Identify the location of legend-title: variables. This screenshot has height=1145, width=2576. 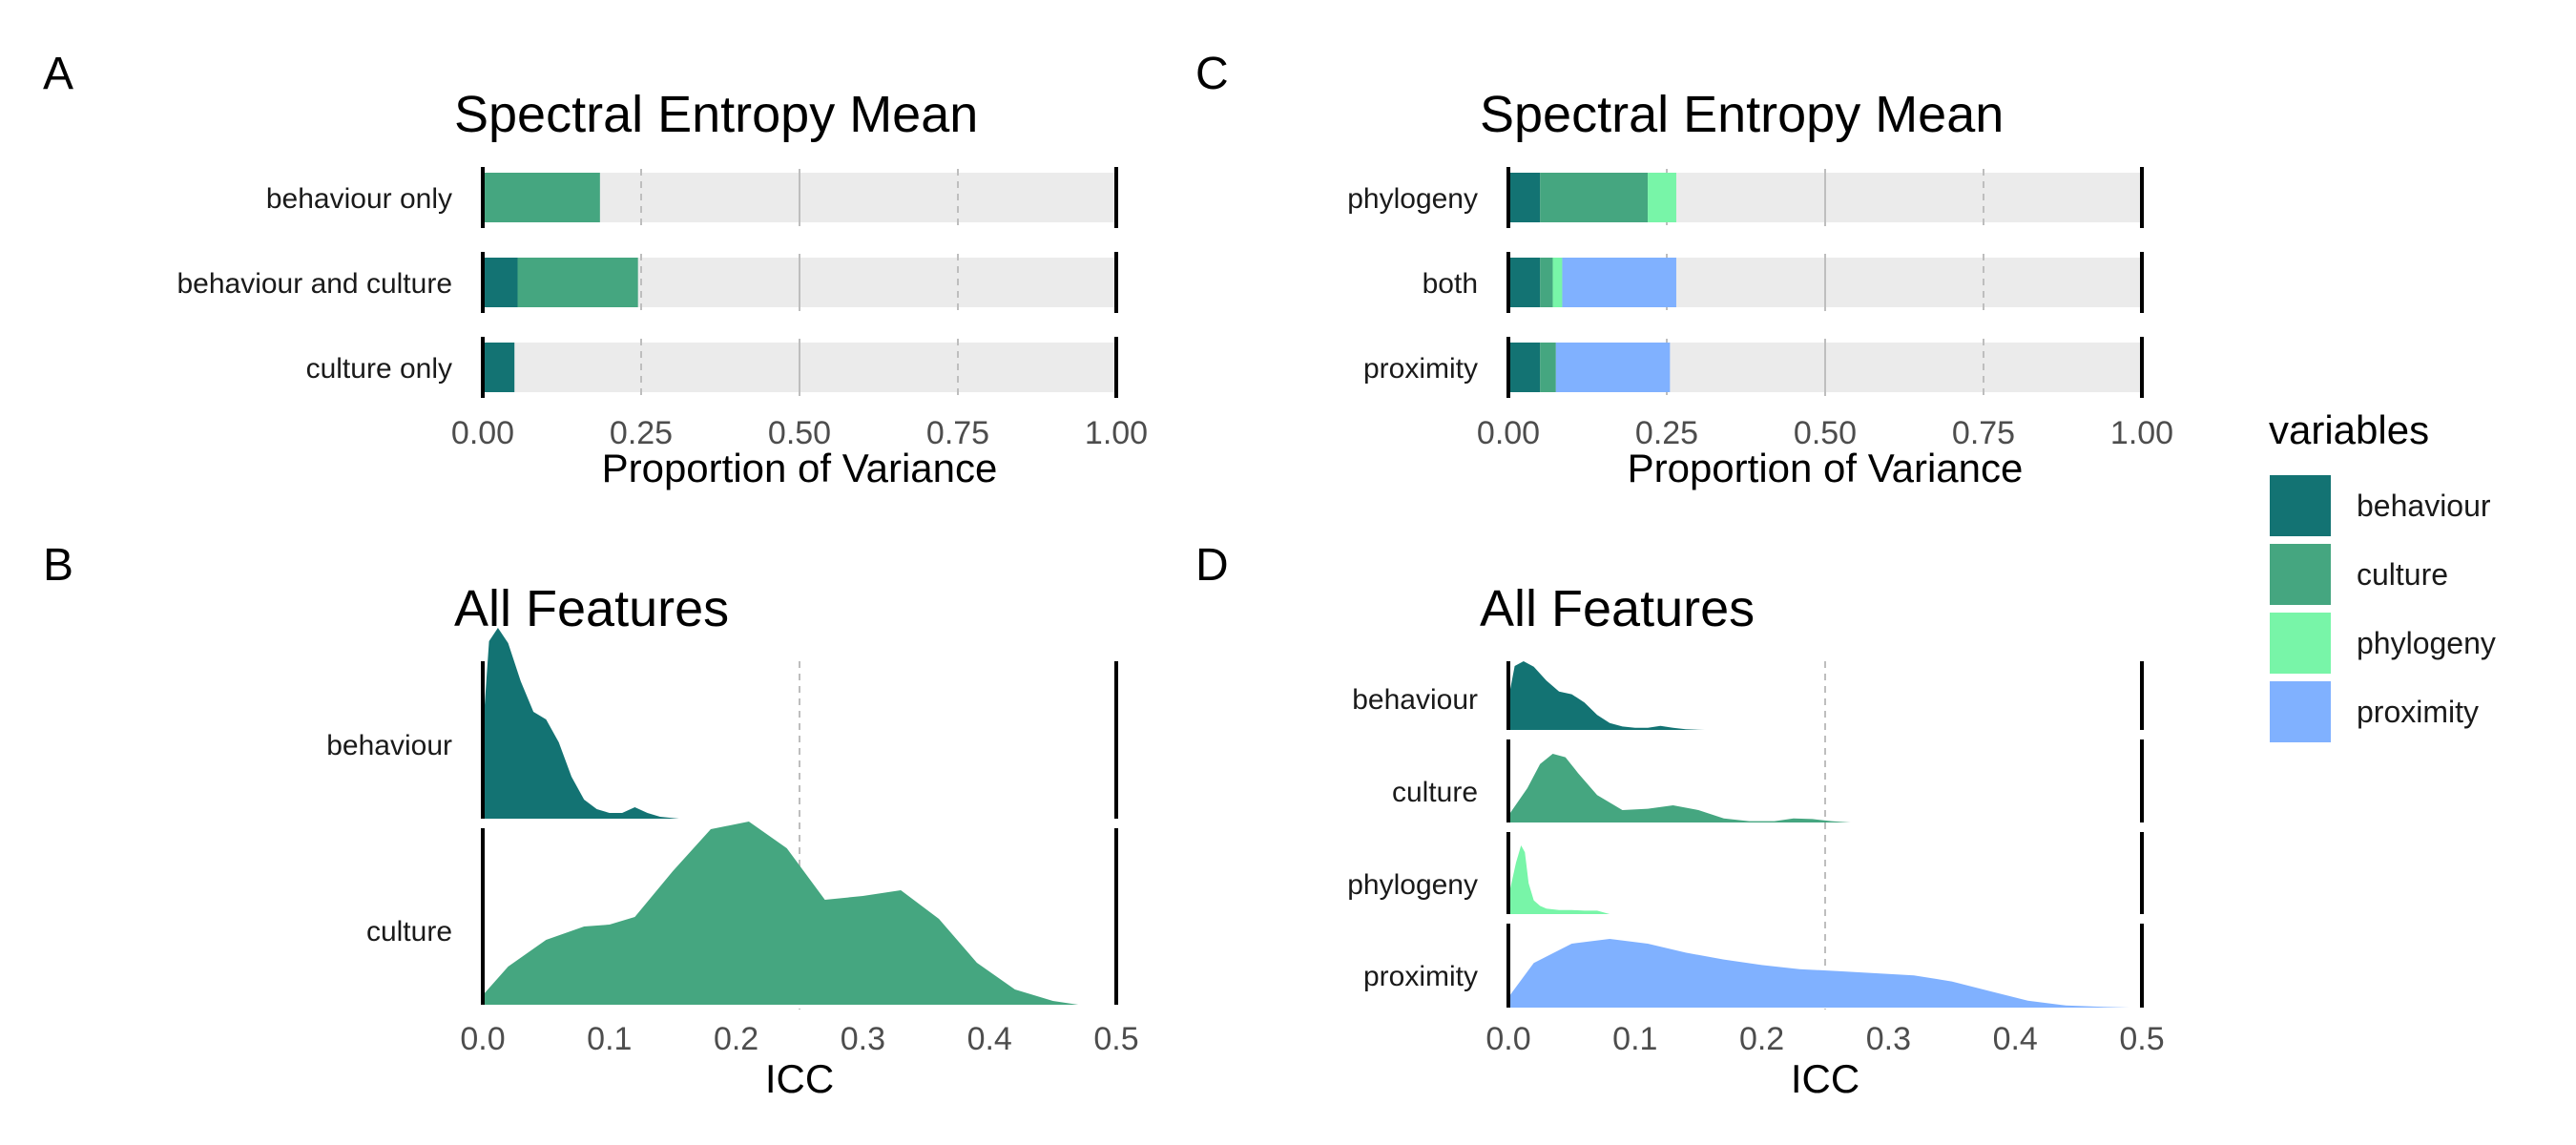
(2349, 430).